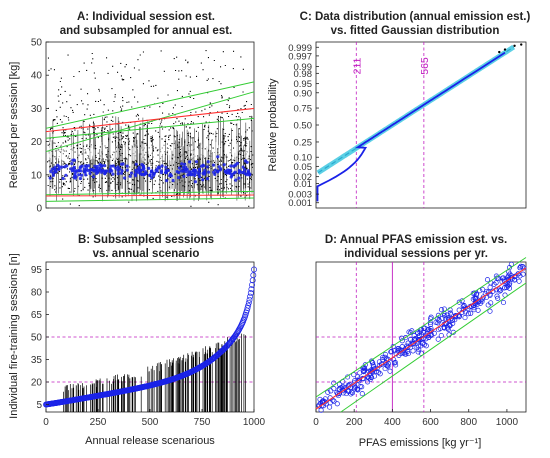 Image resolution: width=550 pixels, height=458 pixels. What do you see at coordinates (40, 126) in the screenshot?
I see `panel-a-yticks: 0 10 20 30 40 50` at bounding box center [40, 126].